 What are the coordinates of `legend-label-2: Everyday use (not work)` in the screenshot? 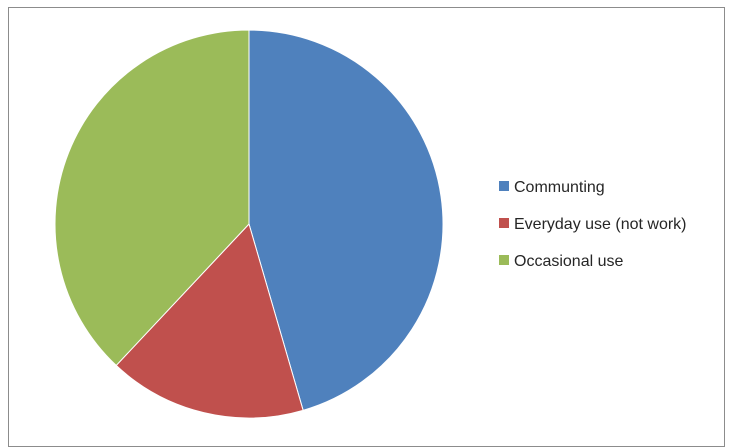 It's located at (600, 224).